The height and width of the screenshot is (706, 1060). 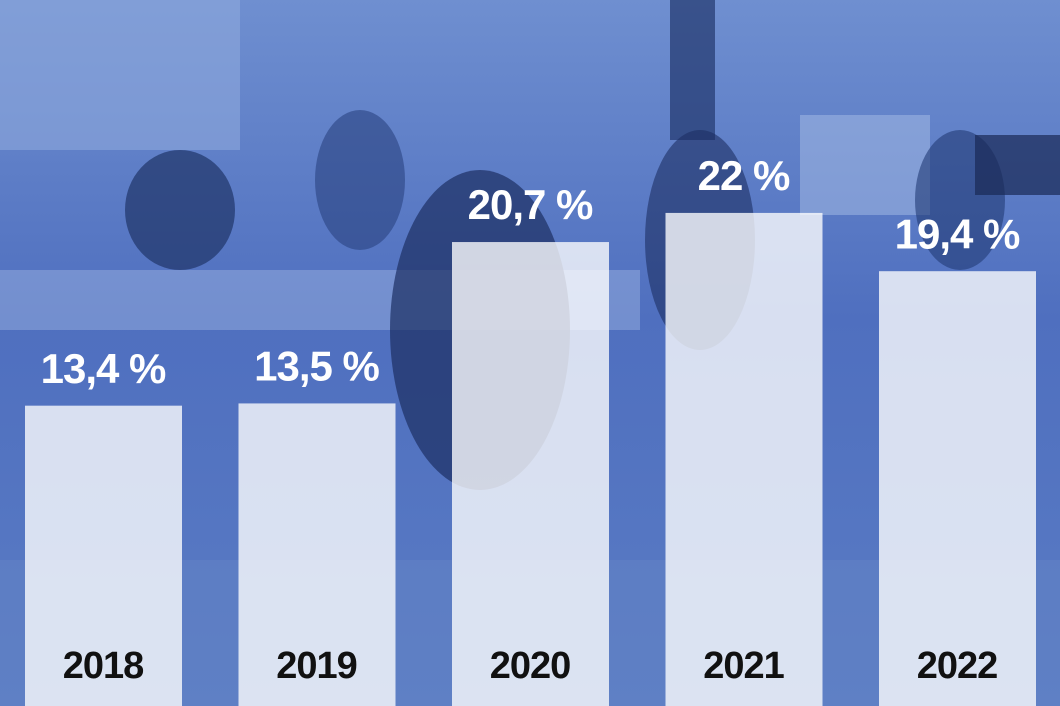 What do you see at coordinates (103, 368) in the screenshot?
I see `value-label: 13,4 %` at bounding box center [103, 368].